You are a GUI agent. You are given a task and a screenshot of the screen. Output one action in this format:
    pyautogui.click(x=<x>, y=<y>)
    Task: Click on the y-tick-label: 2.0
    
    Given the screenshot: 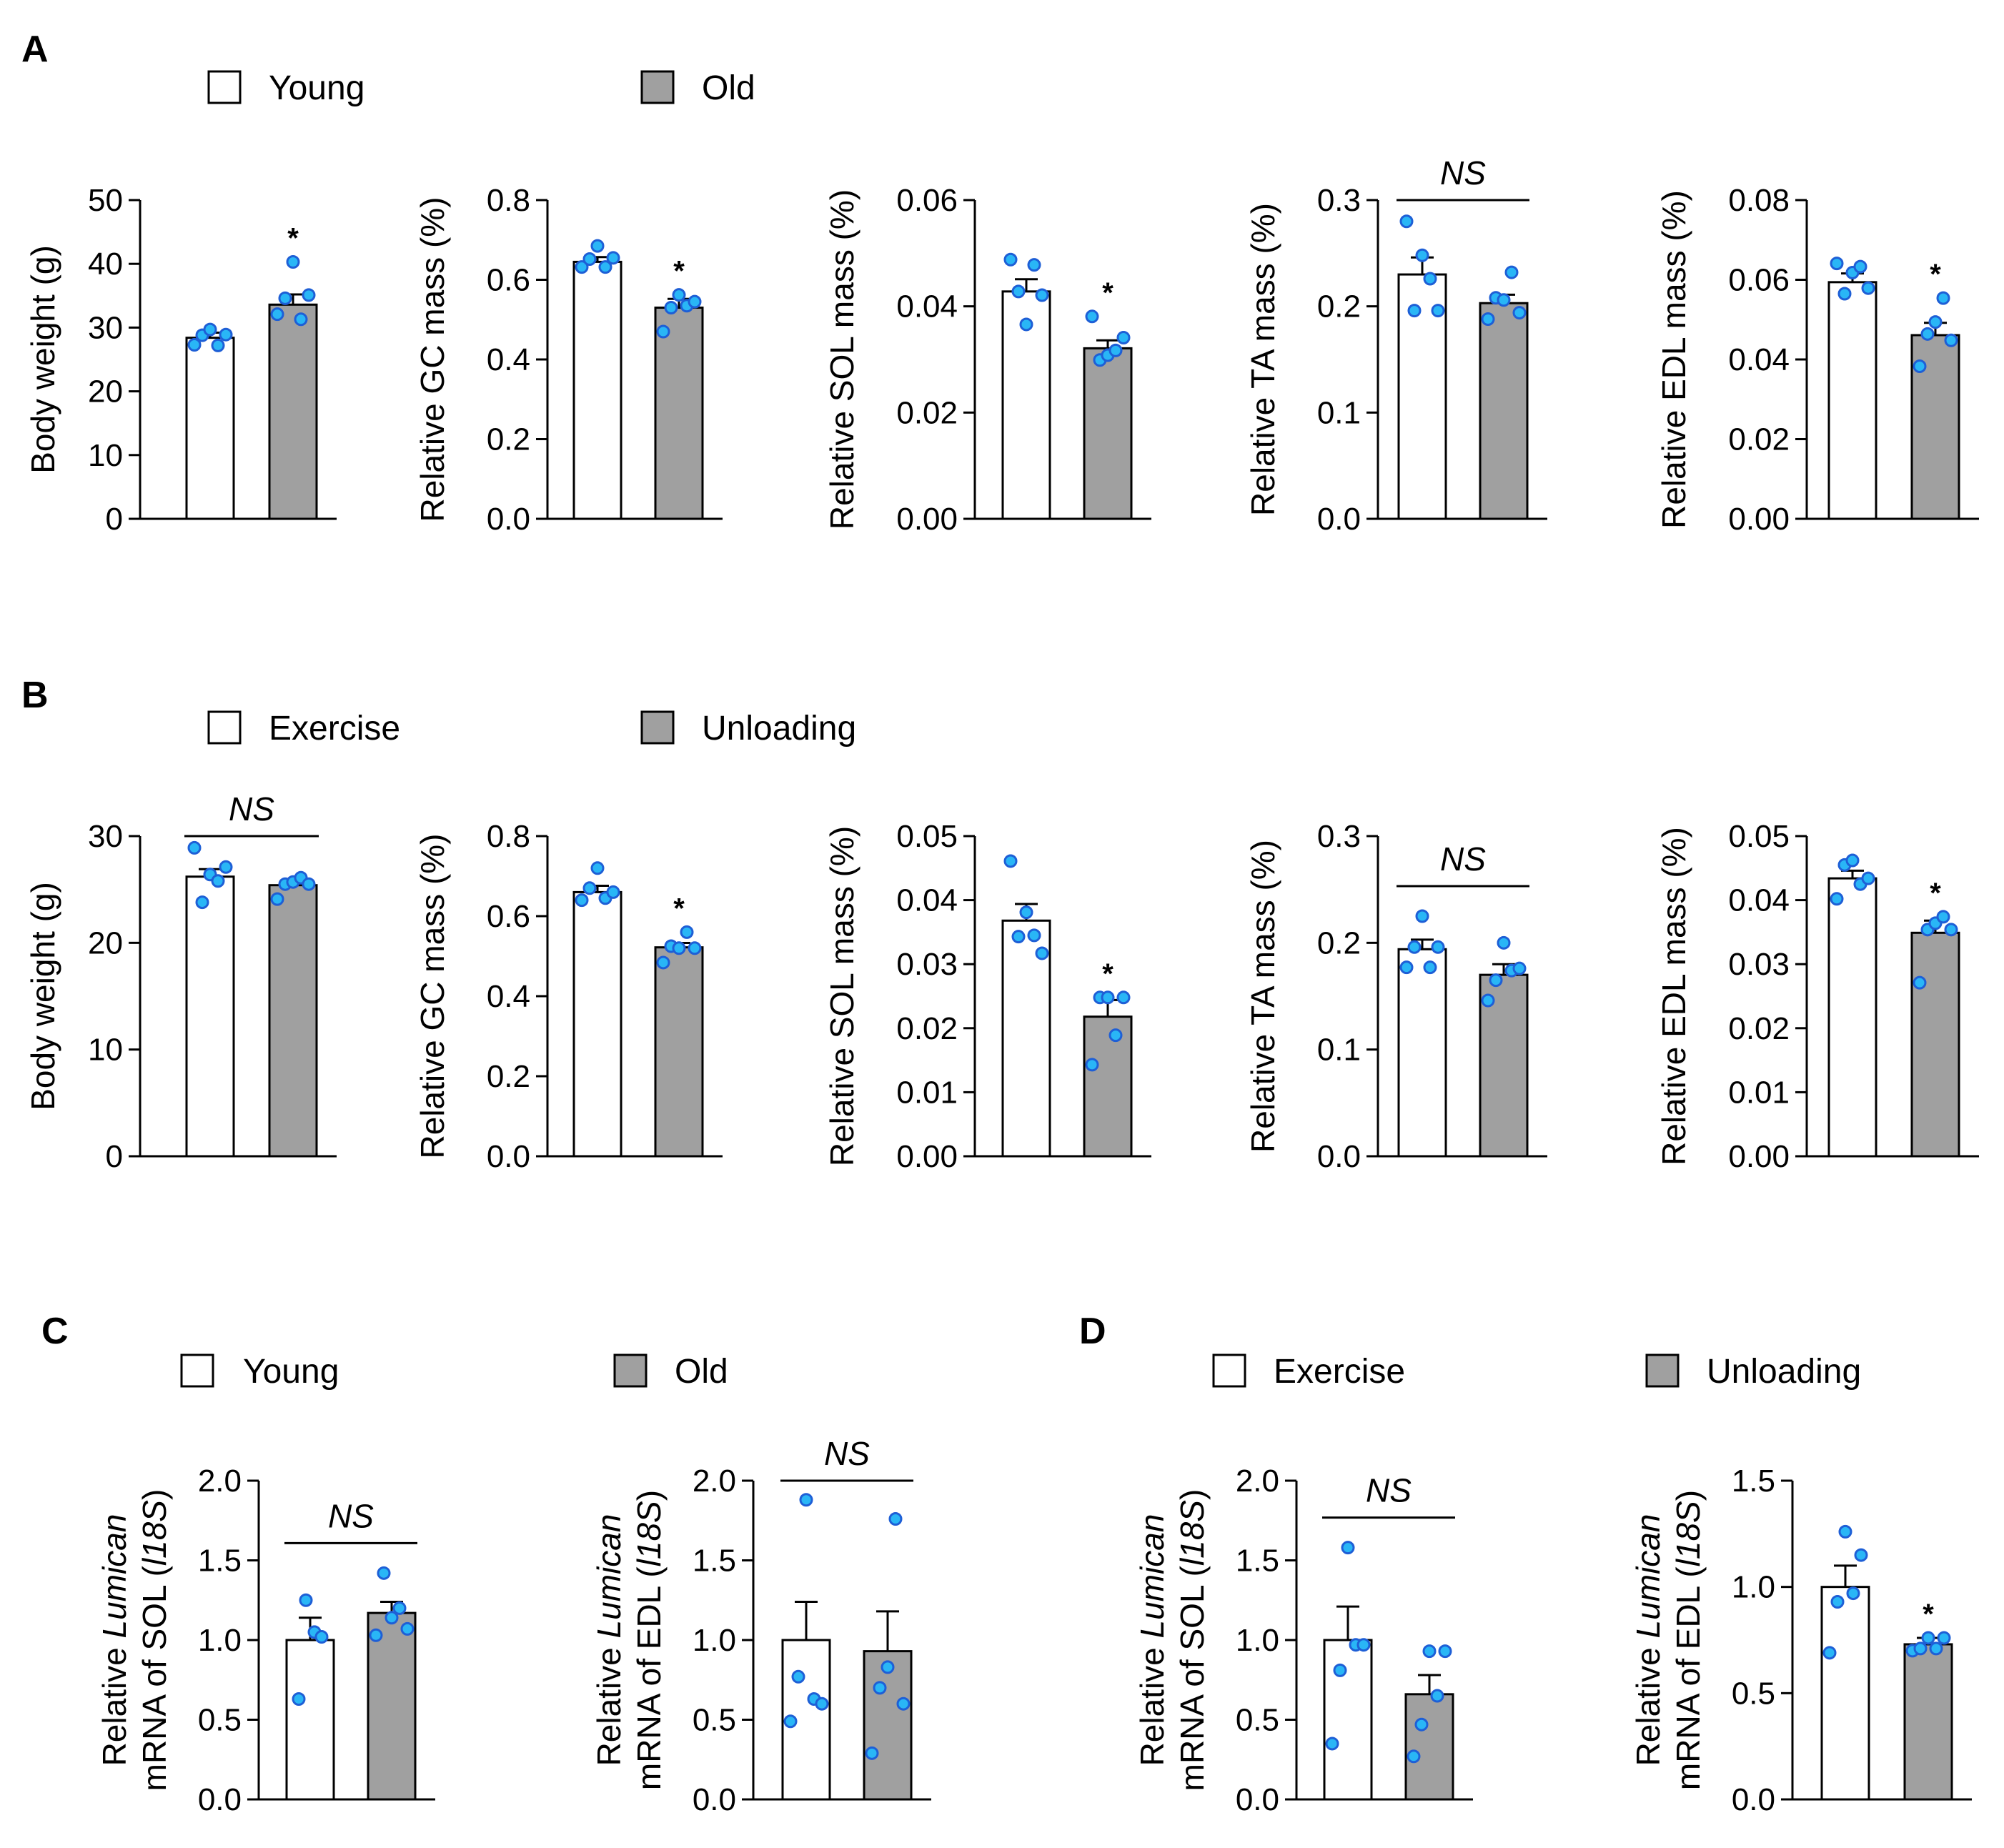 What is the action you would take?
    pyautogui.click(x=220, y=1482)
    